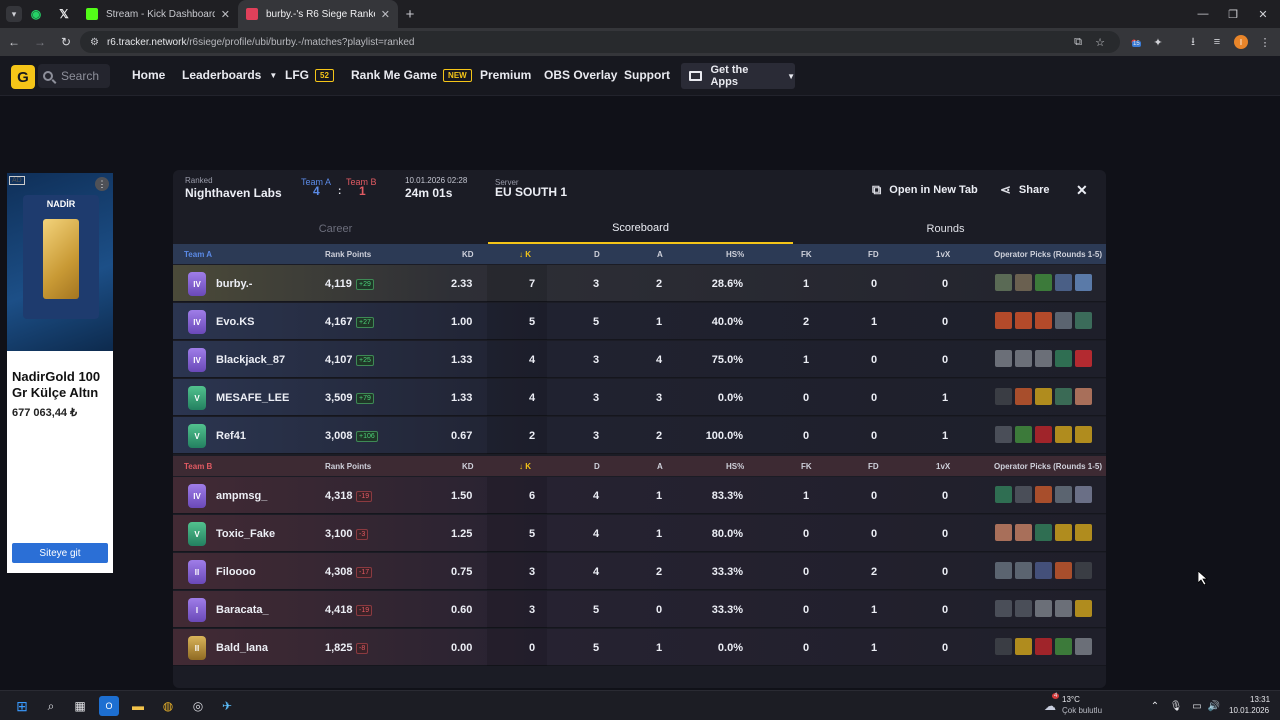  I want to click on nav-lfg: LFG 52, so click(309, 75).